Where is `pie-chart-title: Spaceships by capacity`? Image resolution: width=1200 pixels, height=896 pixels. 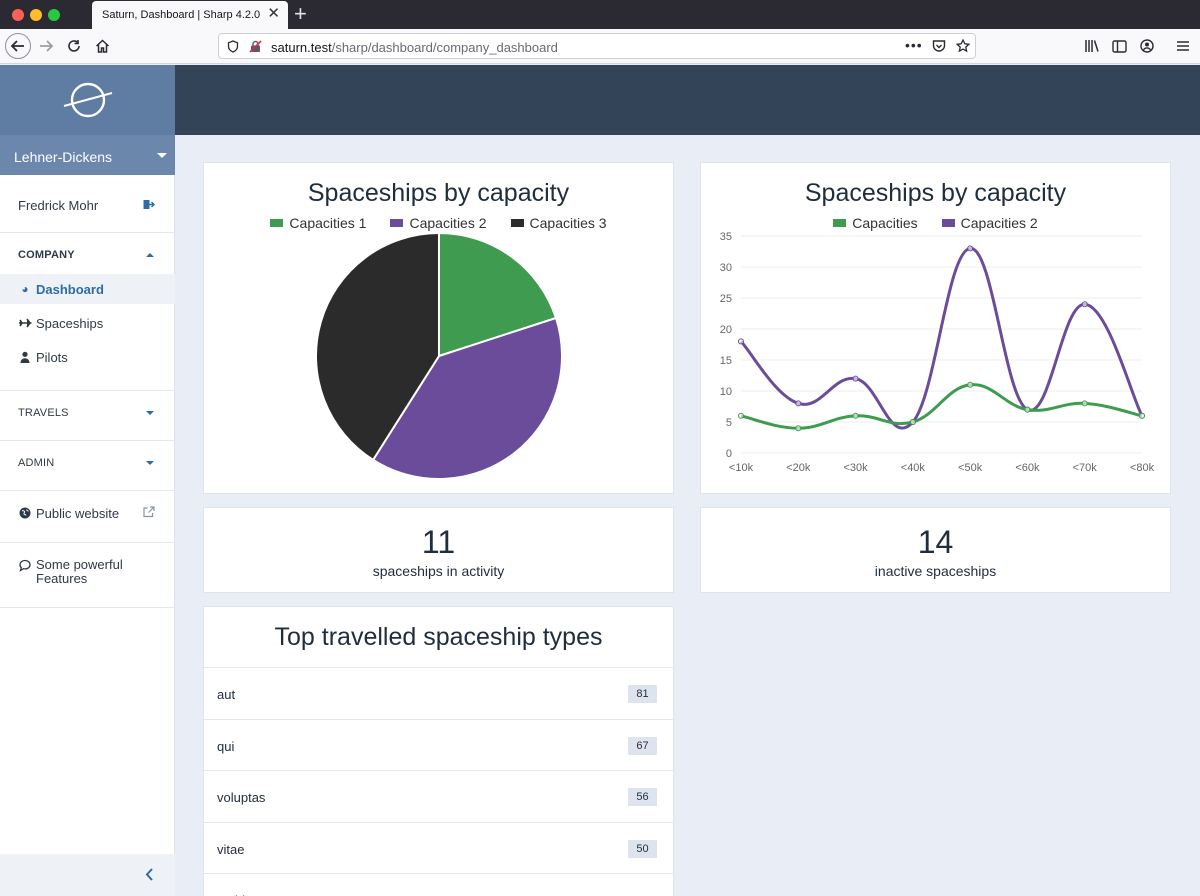 pie-chart-title: Spaceships by capacity is located at coordinates (438, 193).